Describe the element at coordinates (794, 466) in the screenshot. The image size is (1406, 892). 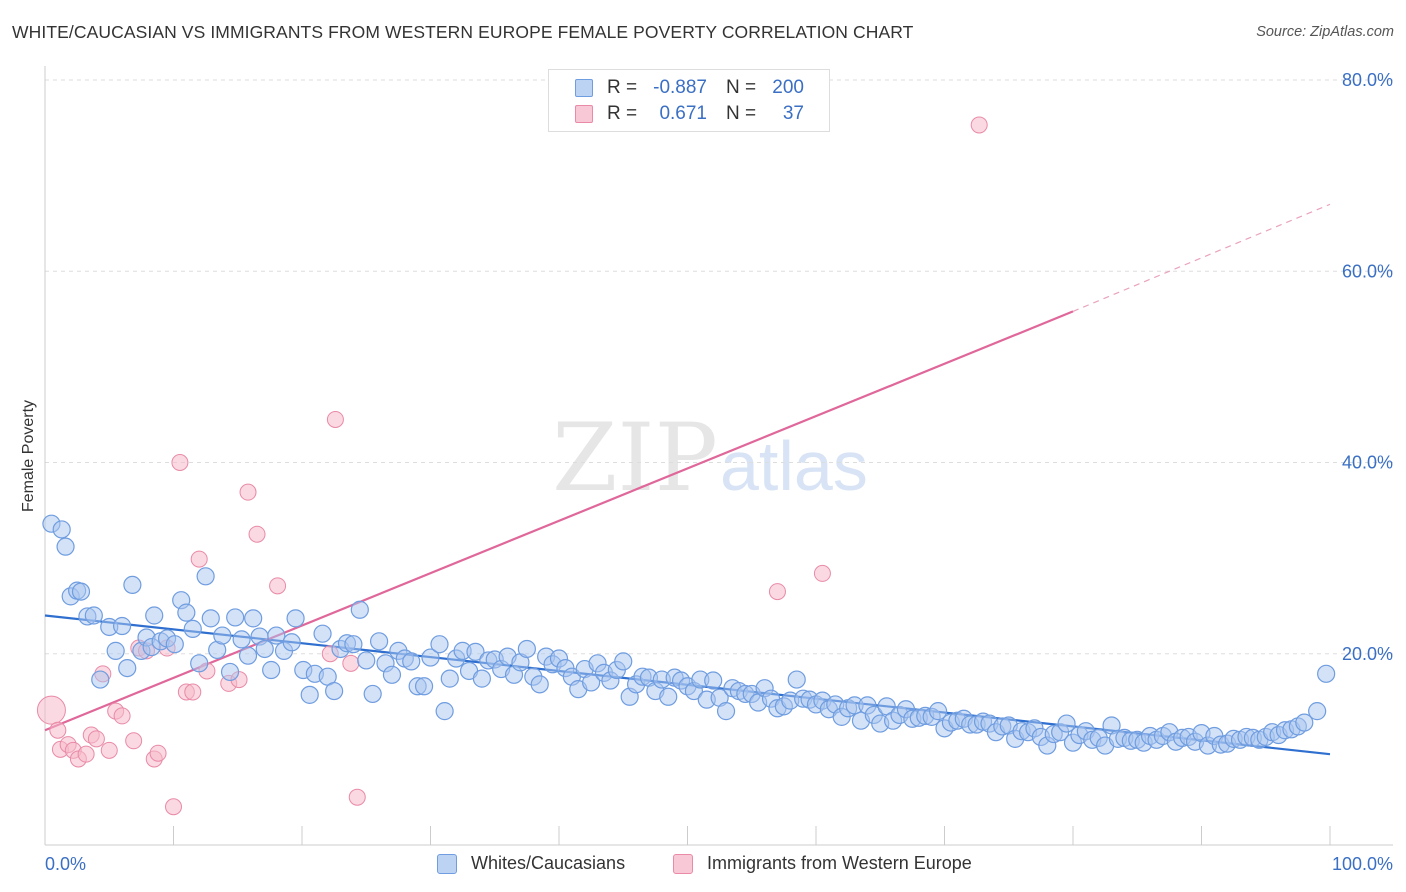
I see `watermark-atlas: atlas` at that location.